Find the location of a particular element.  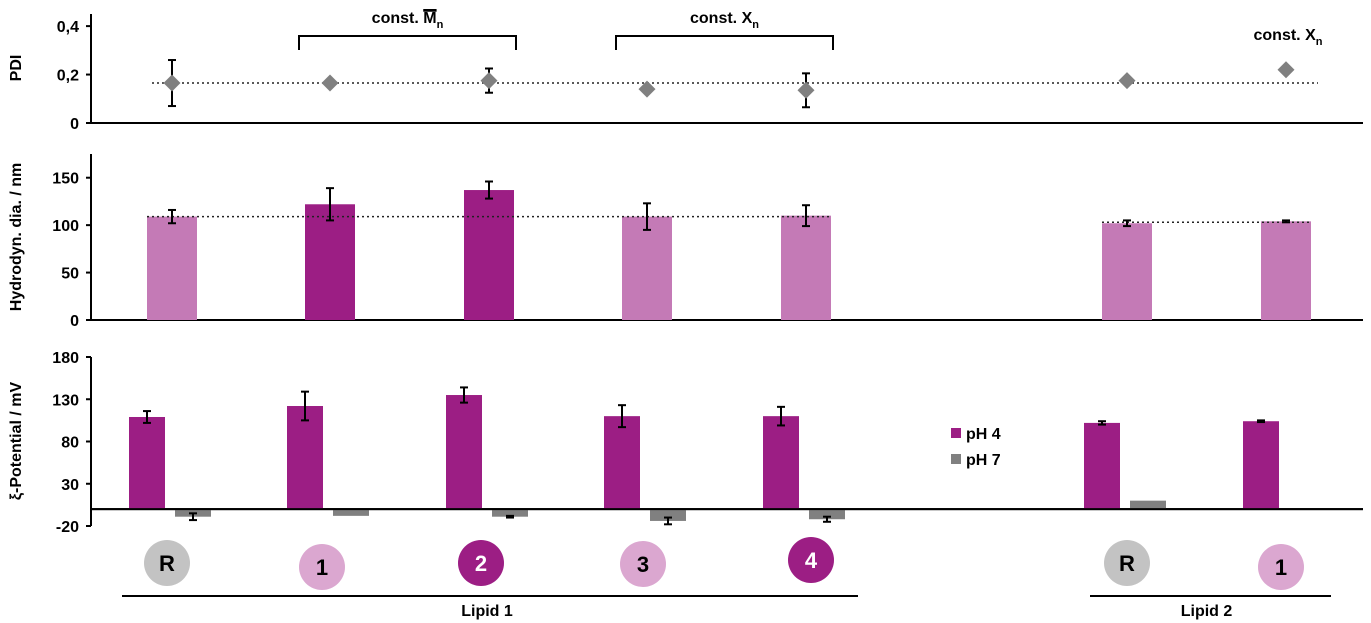

sample-markers-row: R 1 2 3 4 R 1 is located at coordinates (724, 563).